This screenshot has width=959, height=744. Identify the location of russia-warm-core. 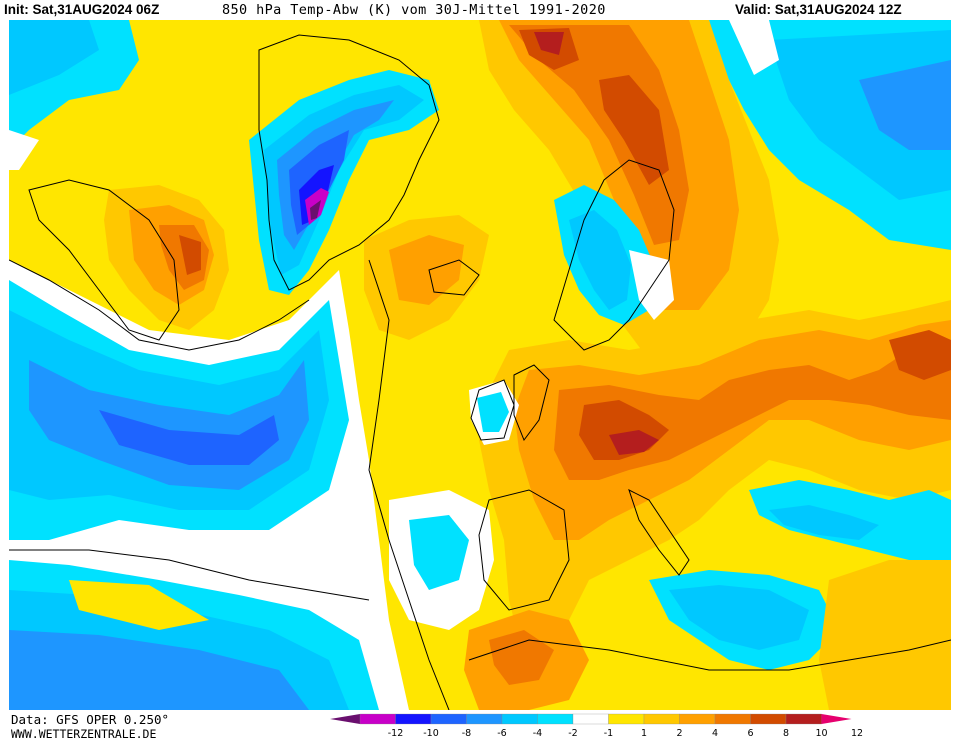
(599, 135).